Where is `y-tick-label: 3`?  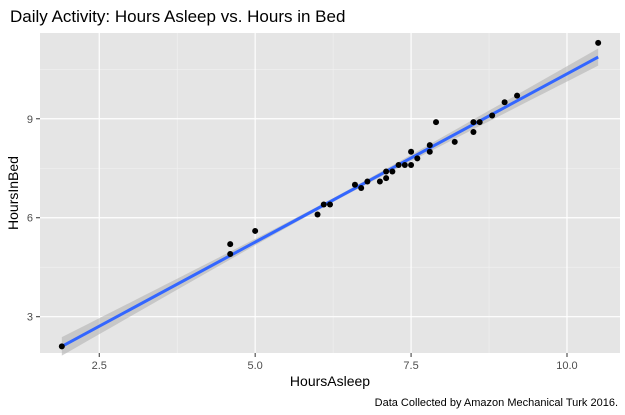 y-tick-label: 3 is located at coordinates (30, 318).